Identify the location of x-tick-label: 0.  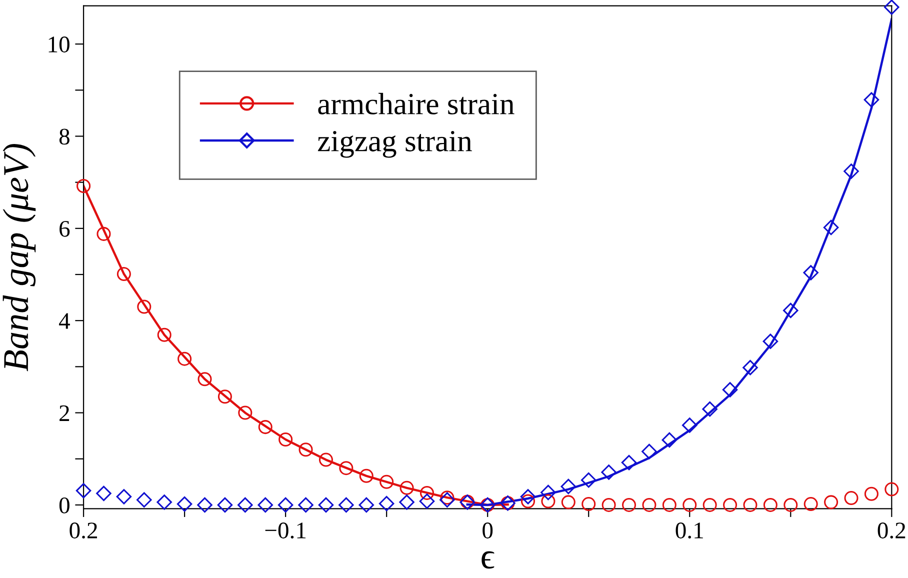
(487, 530).